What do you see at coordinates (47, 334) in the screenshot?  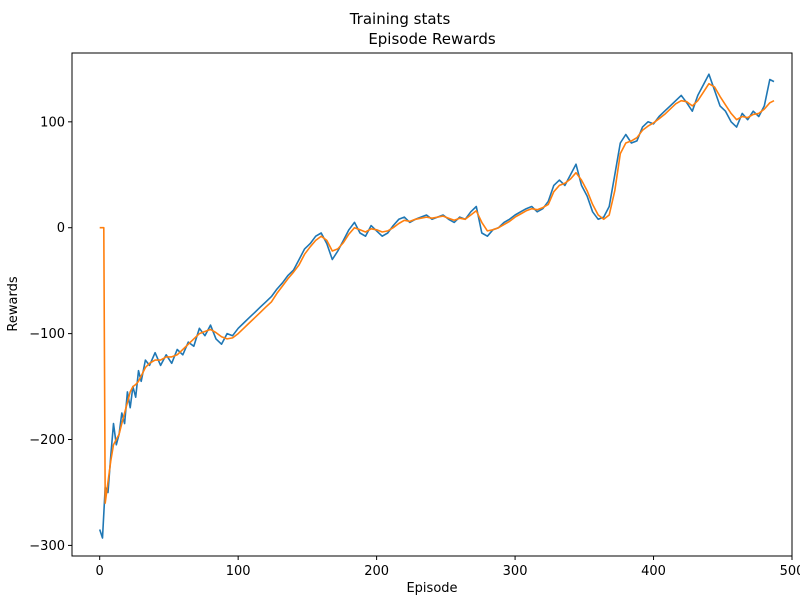 I see `y-tick-label: −100` at bounding box center [47, 334].